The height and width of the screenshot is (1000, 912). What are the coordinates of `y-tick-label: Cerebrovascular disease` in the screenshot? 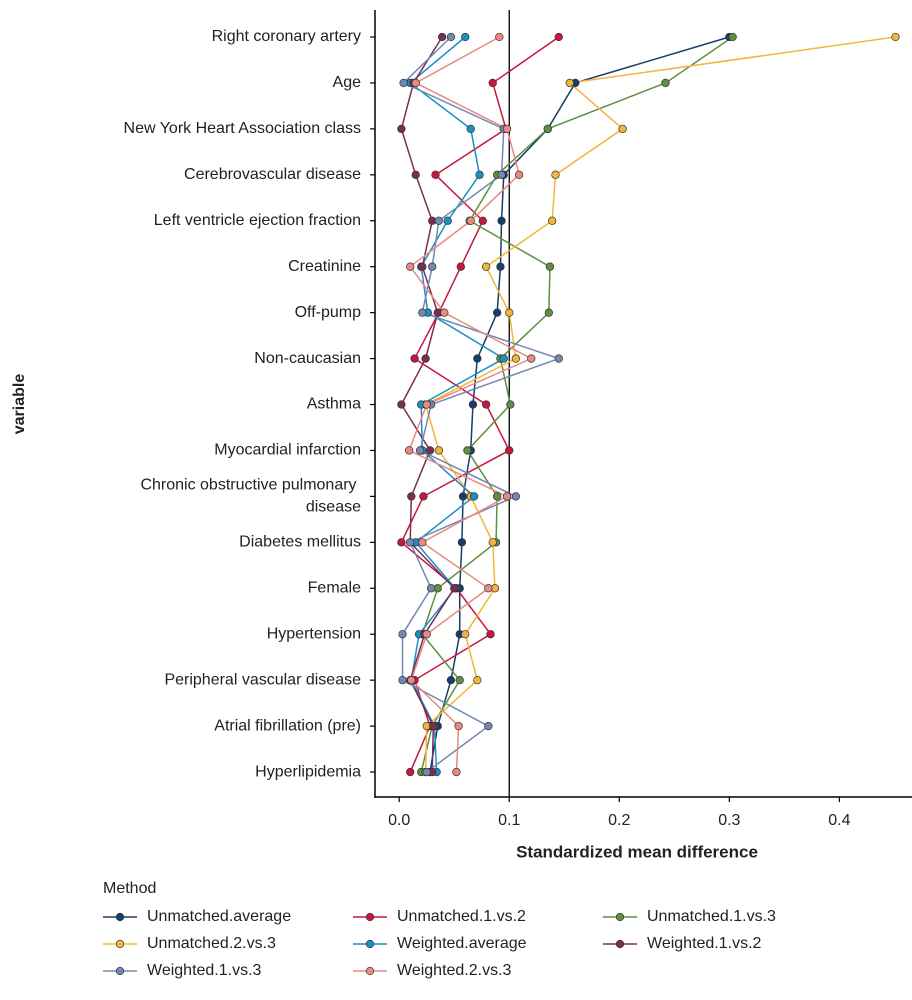 It's located at (272, 174).